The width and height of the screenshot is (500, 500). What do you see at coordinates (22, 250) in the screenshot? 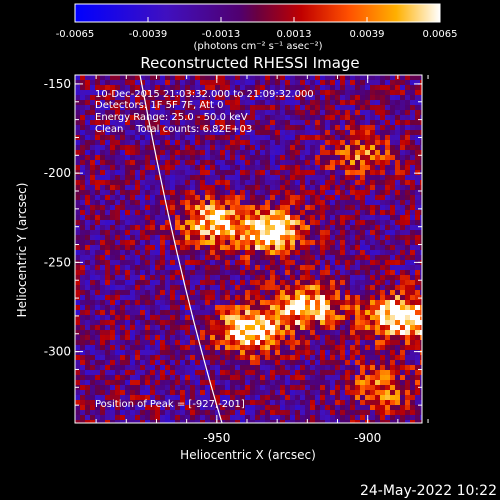
I see `y-axis-label: Heliocentric Y (arcsec)` at bounding box center [22, 250].